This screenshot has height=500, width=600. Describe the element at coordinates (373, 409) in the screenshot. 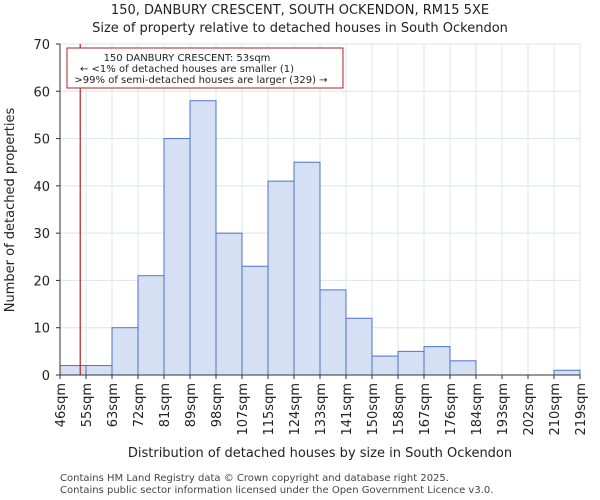

I see `x-tick-label: 150sqm` at that location.